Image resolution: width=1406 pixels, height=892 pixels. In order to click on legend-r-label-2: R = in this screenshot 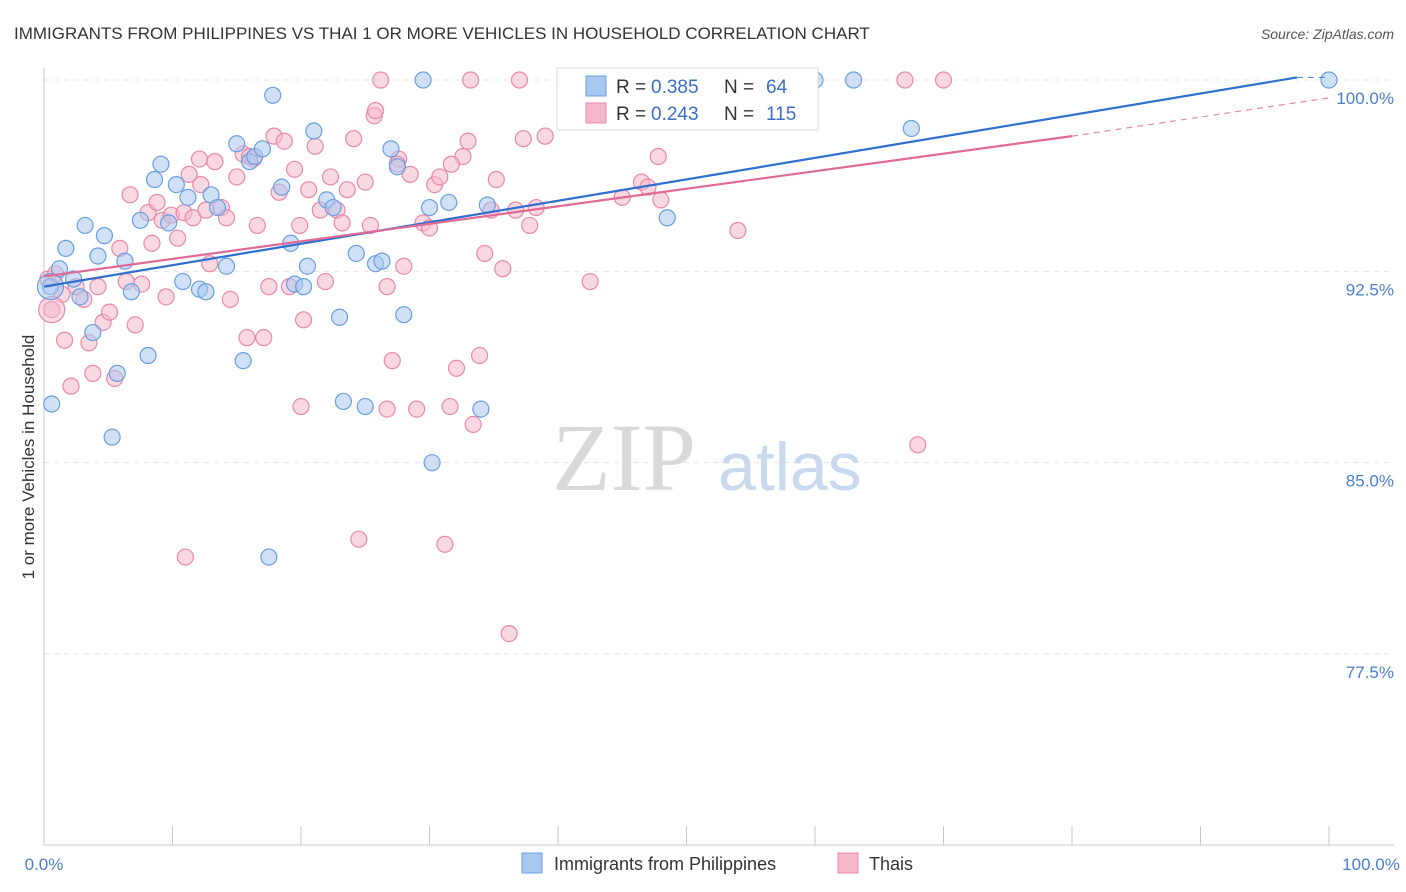, I will do `click(631, 114)`.